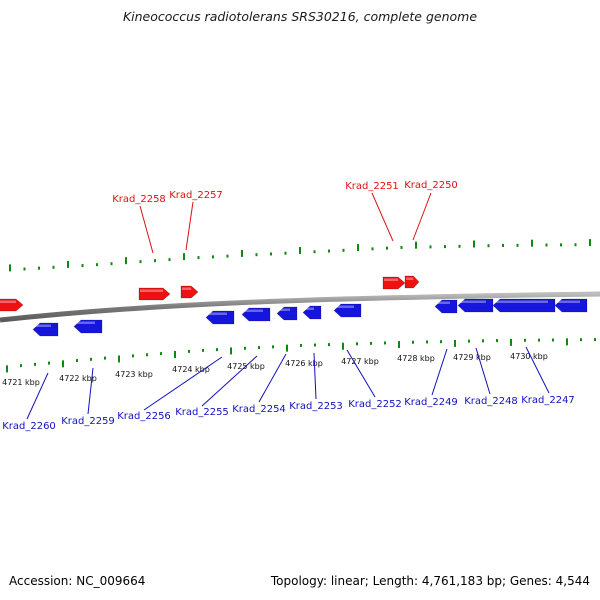 The image size is (600, 600). What do you see at coordinates (316, 406) in the screenshot?
I see `reverse-gene-label: Krad_2253` at bounding box center [316, 406].